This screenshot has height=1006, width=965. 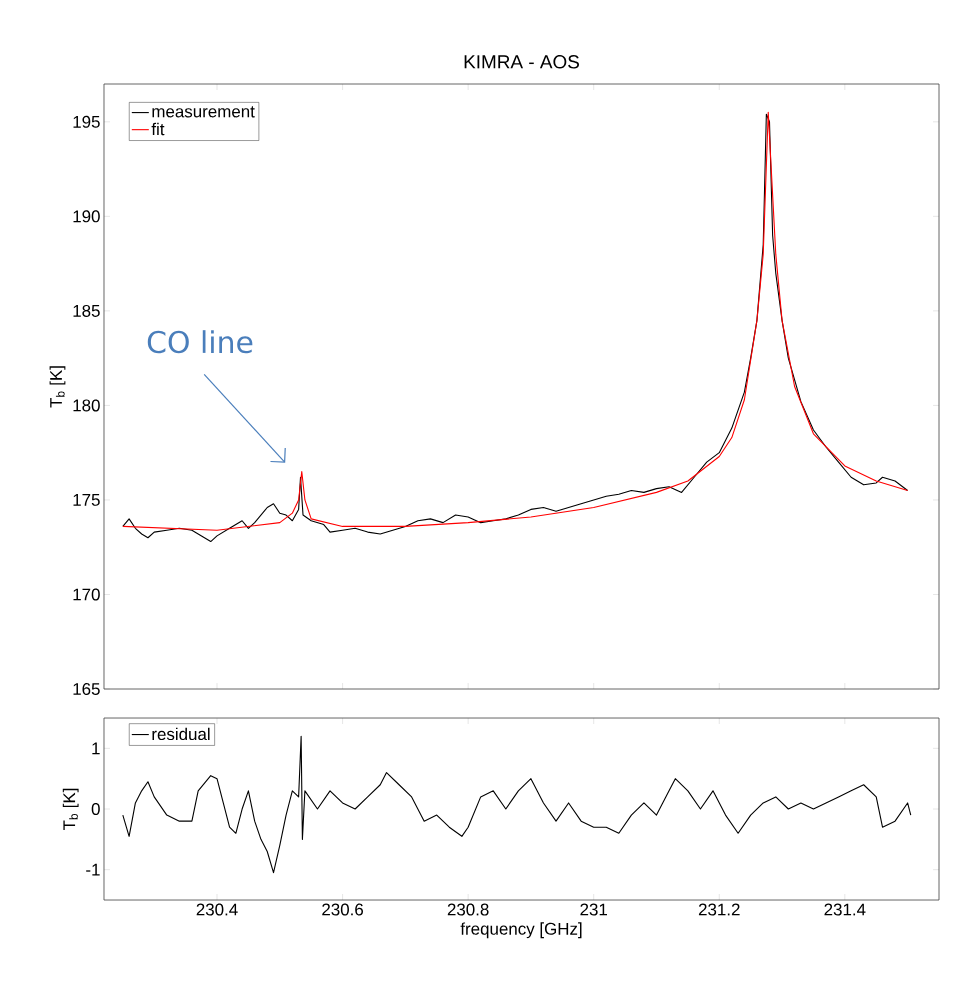 I want to click on y-tick-label: 0, so click(x=95, y=809).